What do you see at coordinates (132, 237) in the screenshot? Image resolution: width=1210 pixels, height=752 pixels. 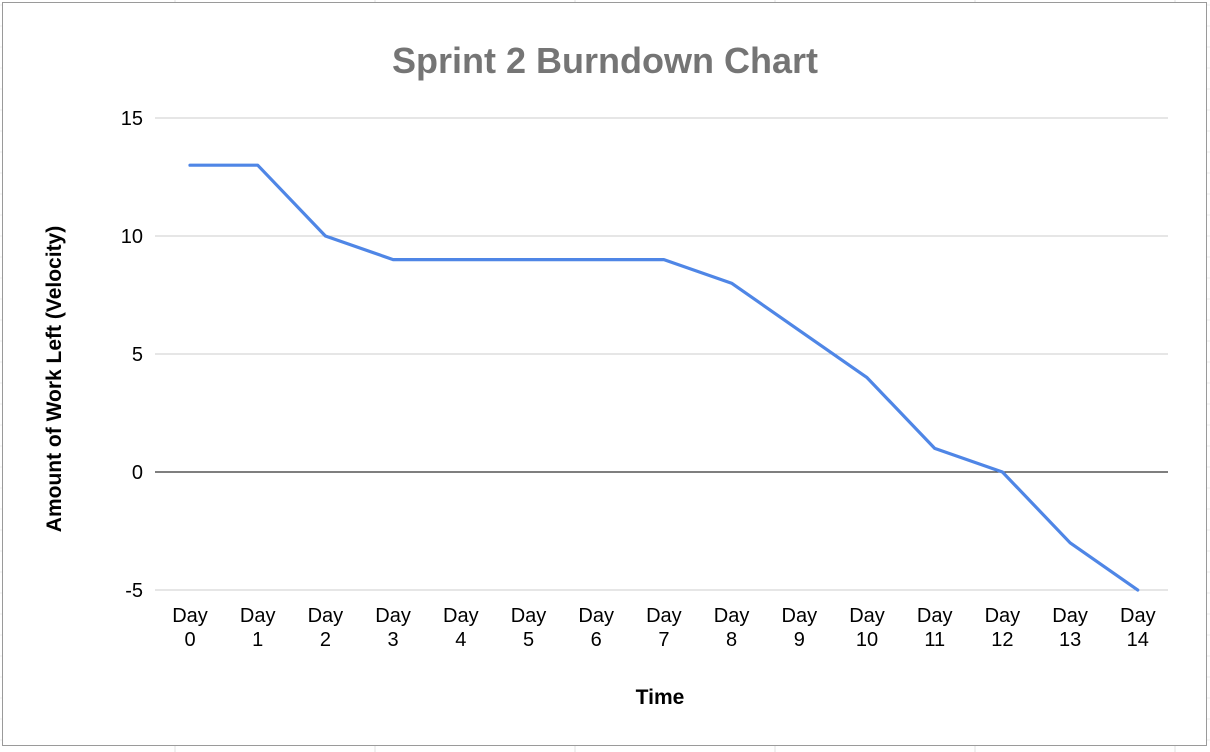 I see `y-tick-label: 10` at bounding box center [132, 237].